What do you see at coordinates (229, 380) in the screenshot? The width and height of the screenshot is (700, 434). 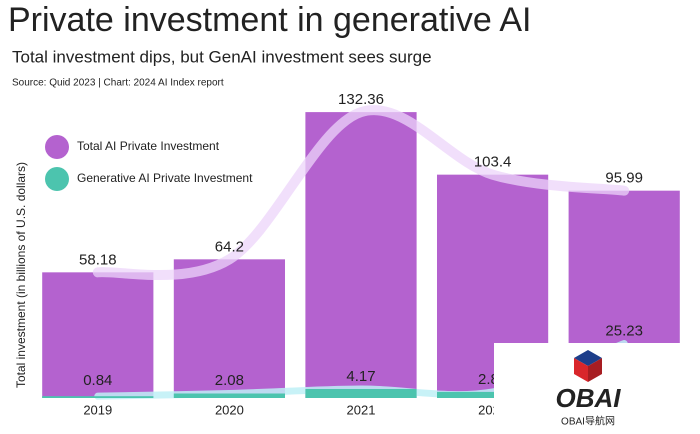 I see `value-label: 2.08` at bounding box center [229, 380].